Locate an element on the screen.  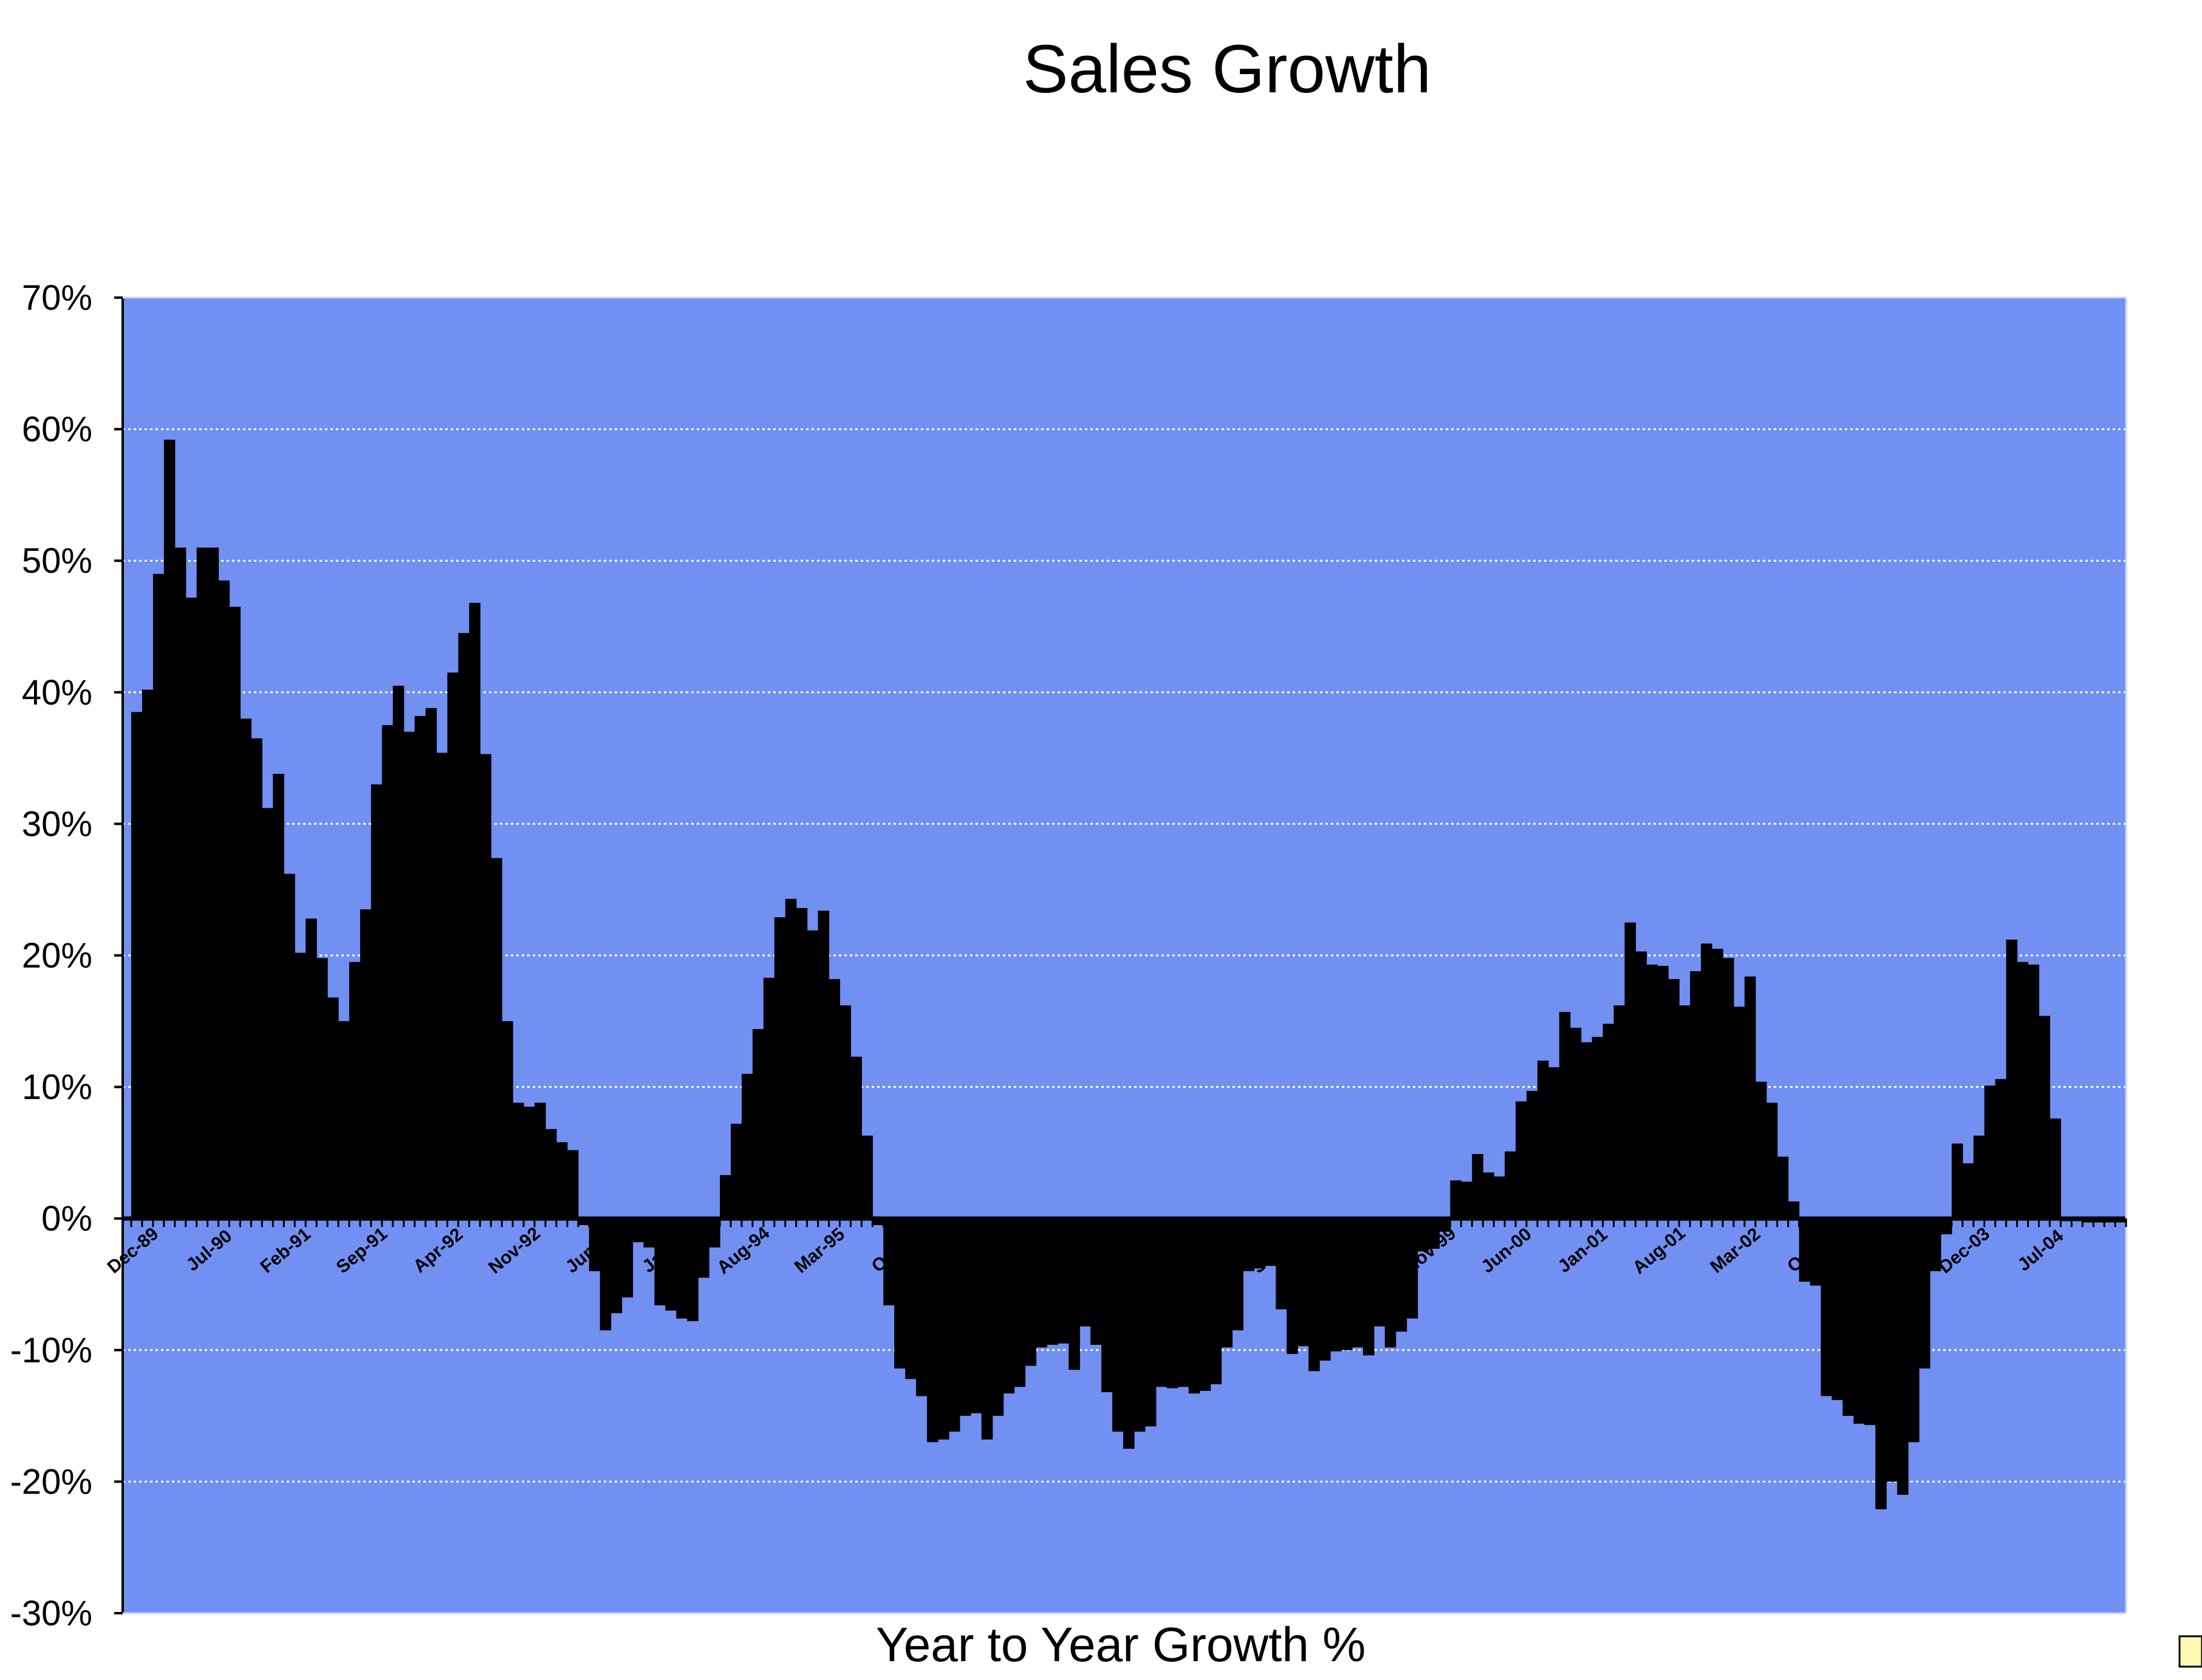
y-tick-label: 0% is located at coordinates (66, 1218).